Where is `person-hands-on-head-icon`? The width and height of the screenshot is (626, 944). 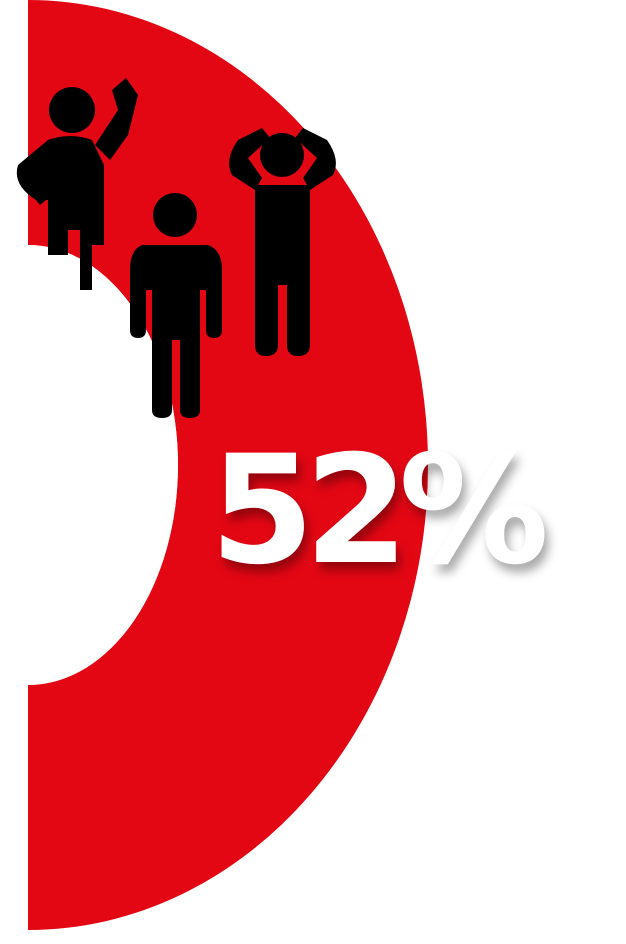
person-hands-on-head-icon is located at coordinates (282, 242).